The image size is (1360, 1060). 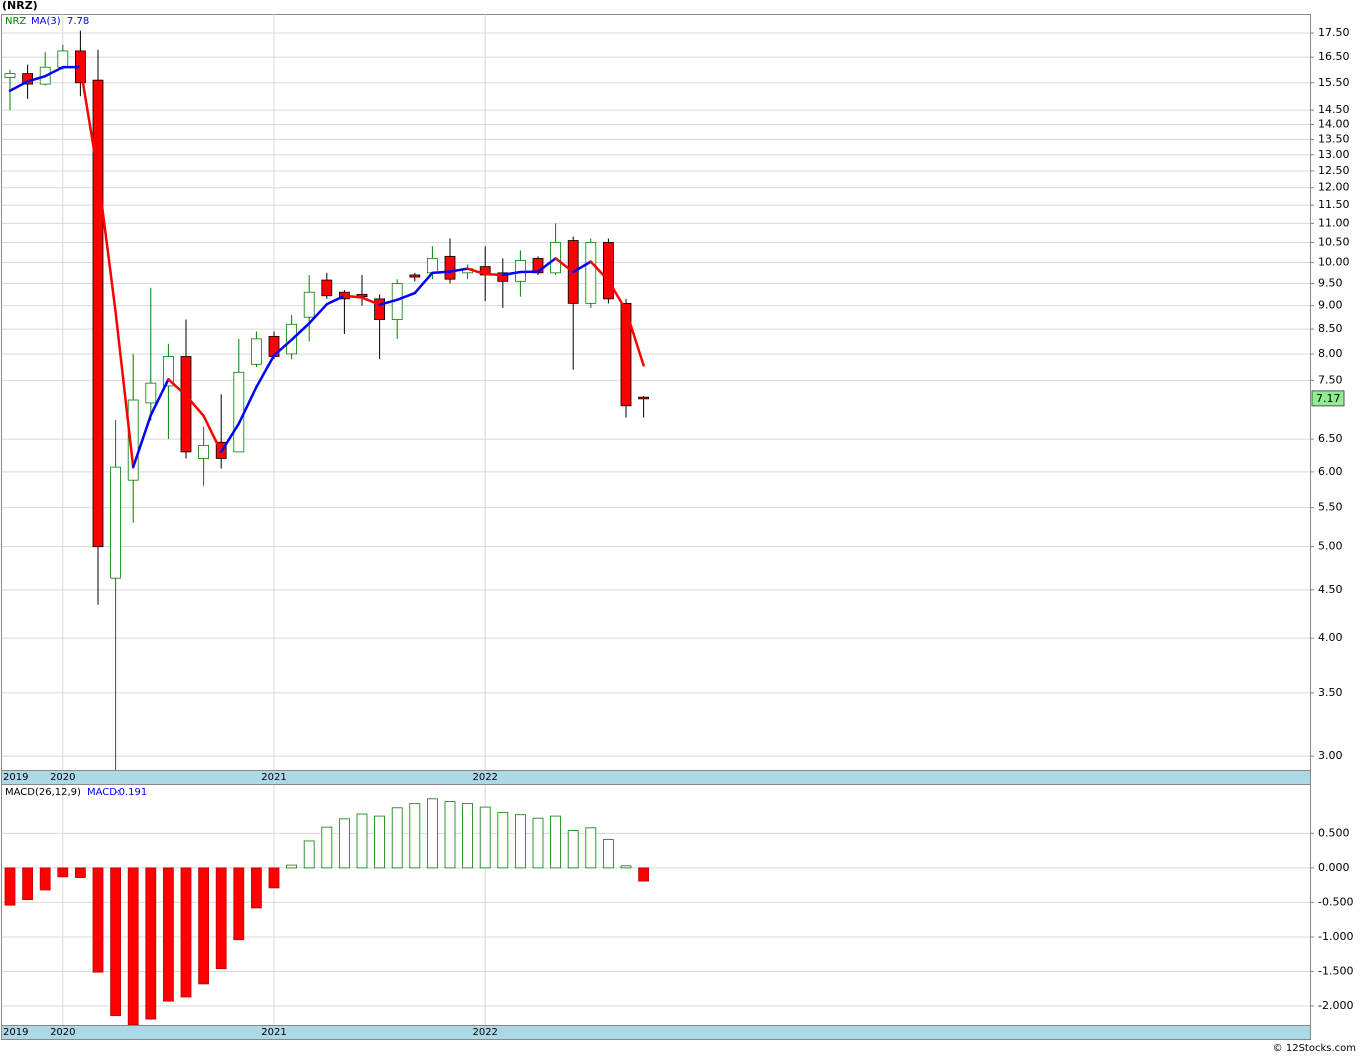 I want to click on legend-symbol: NRZ, so click(x=15, y=21).